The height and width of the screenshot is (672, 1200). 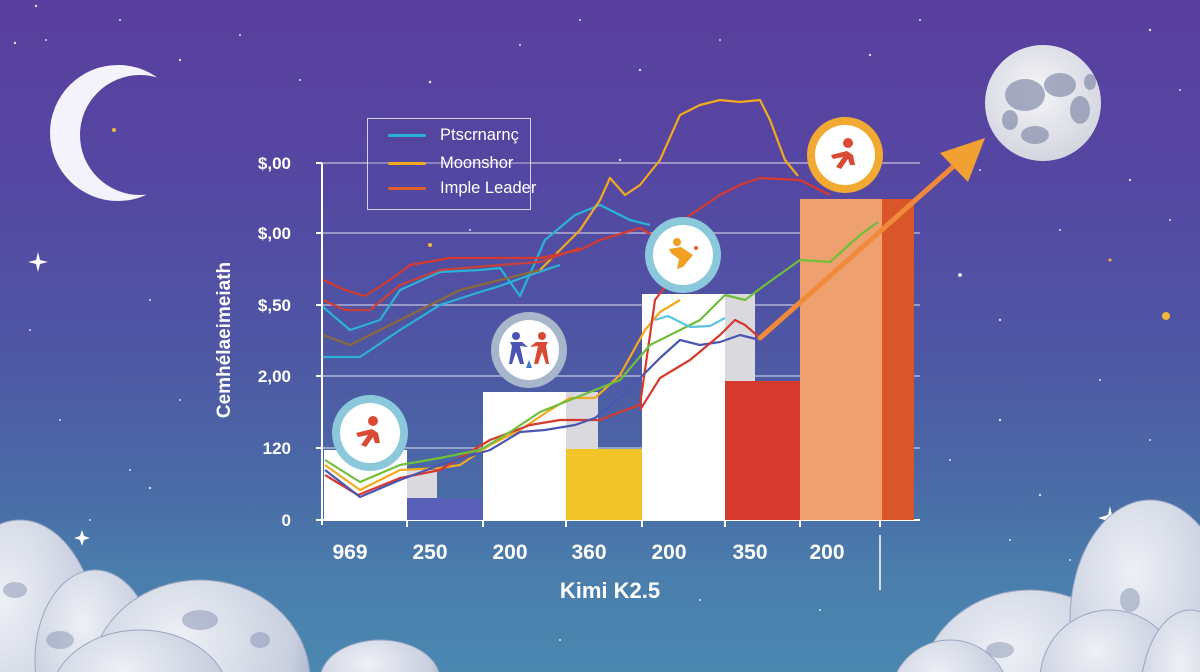 What do you see at coordinates (610, 590) in the screenshot?
I see `x-axis-label-text: Kimi K2.5` at bounding box center [610, 590].